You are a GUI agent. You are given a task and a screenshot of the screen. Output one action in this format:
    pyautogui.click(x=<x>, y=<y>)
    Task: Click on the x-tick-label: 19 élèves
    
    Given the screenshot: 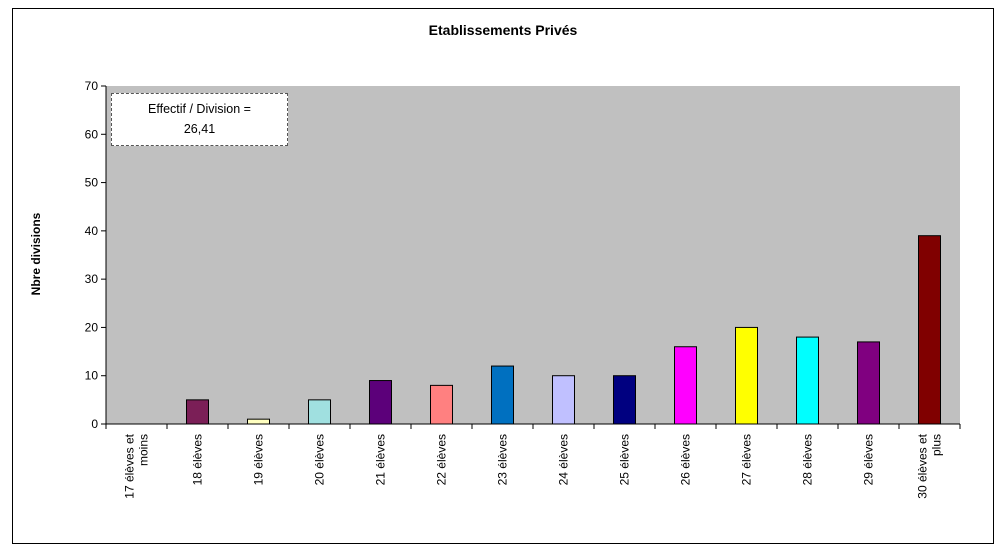 What is the action you would take?
    pyautogui.click(x=259, y=459)
    